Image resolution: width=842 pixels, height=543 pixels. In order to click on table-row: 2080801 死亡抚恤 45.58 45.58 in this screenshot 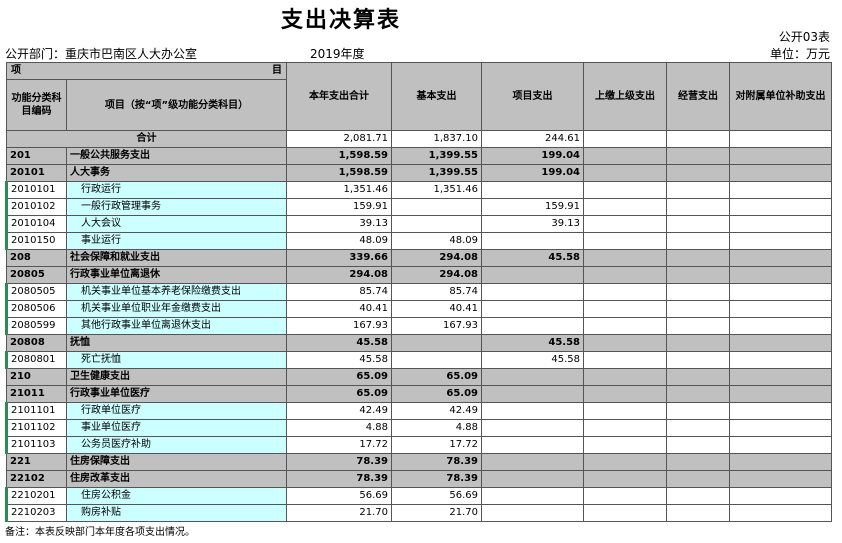, I will do `click(418, 360)`.